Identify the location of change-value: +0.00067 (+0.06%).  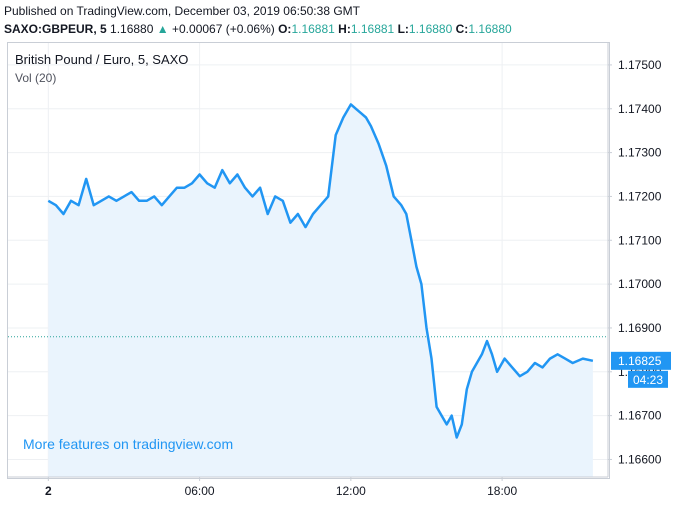
(223, 29).